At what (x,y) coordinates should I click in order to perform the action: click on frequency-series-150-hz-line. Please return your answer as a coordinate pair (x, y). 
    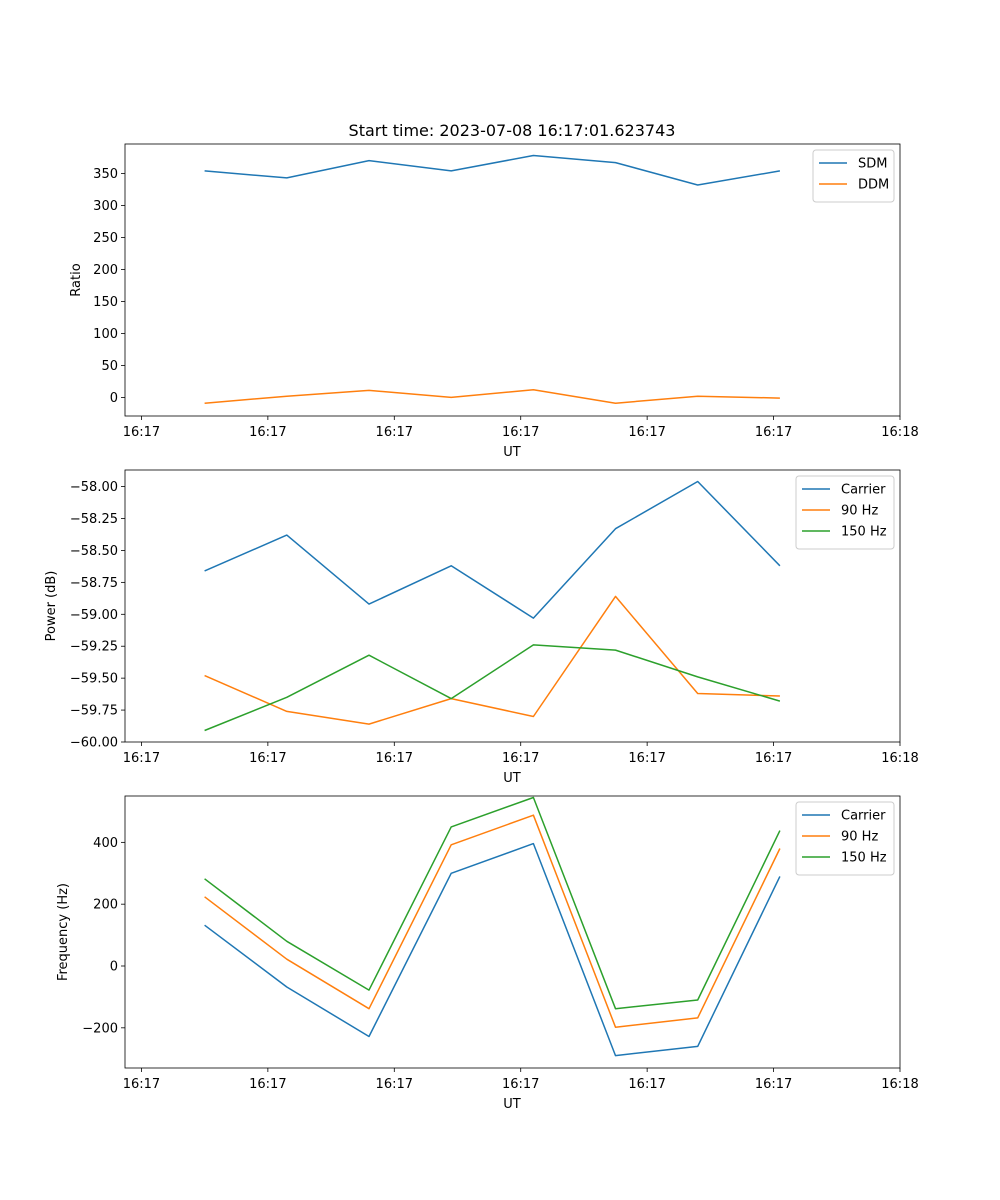
    Looking at the image, I should click on (492, 903).